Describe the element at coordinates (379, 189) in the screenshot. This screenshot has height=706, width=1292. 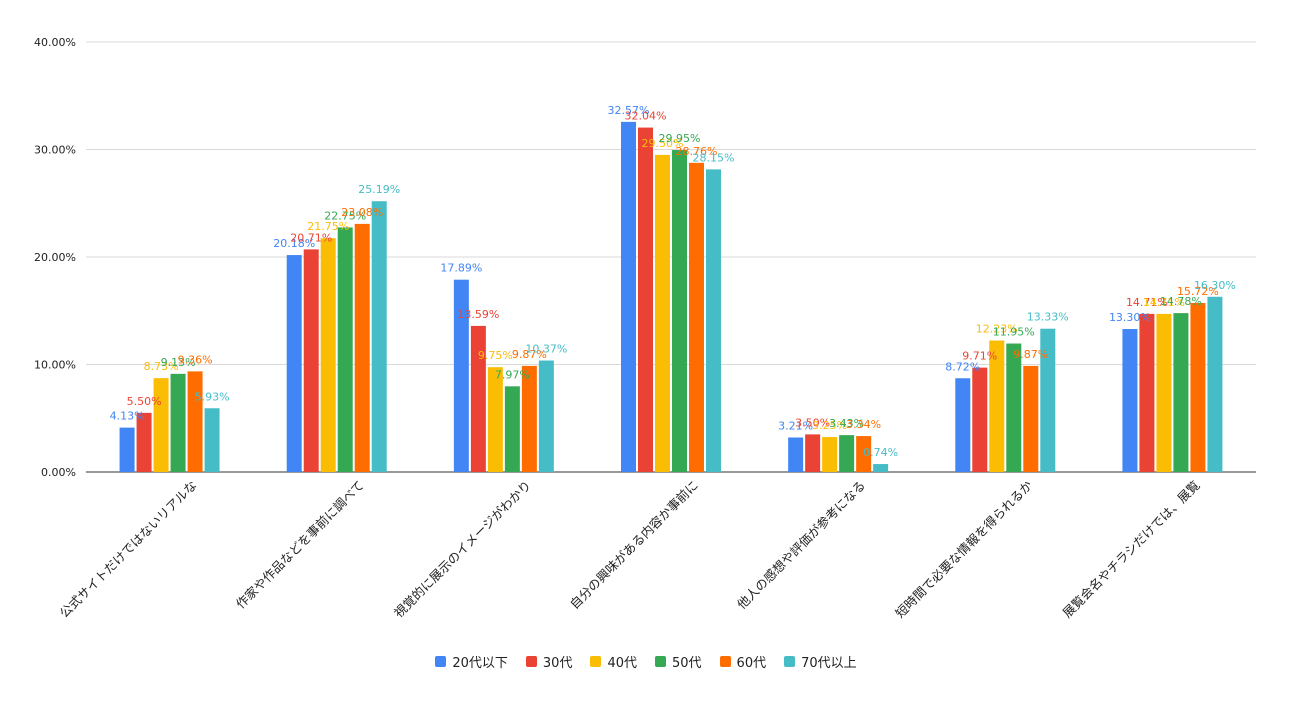
I see `data-label: 25.19%` at that location.